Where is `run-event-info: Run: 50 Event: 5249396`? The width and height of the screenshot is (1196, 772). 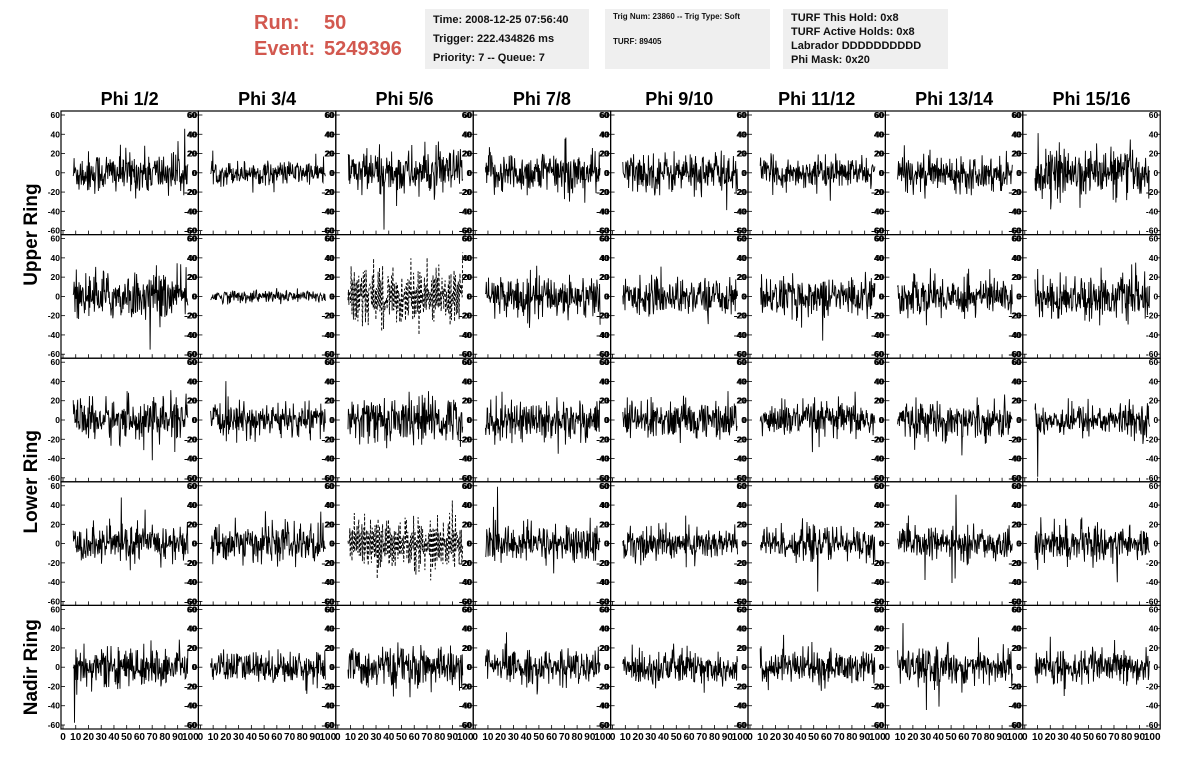 run-event-info: Run: 50 Event: 5249396 is located at coordinates (328, 36).